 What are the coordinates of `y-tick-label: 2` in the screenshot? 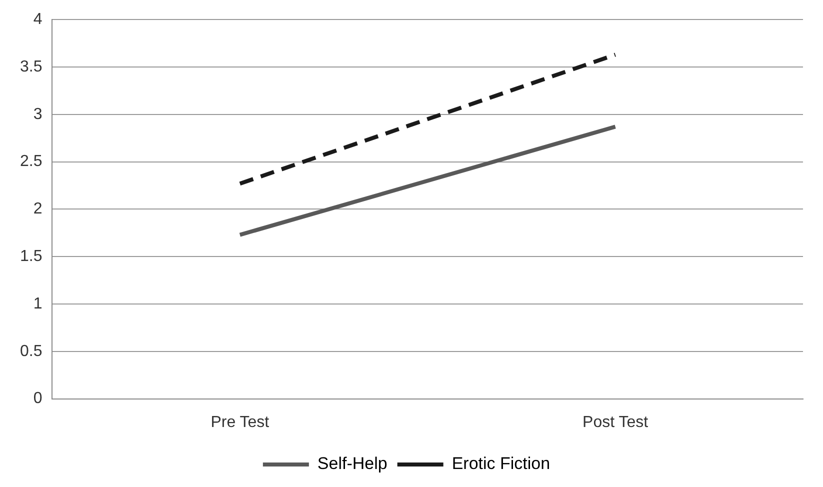 It's located at (37, 209).